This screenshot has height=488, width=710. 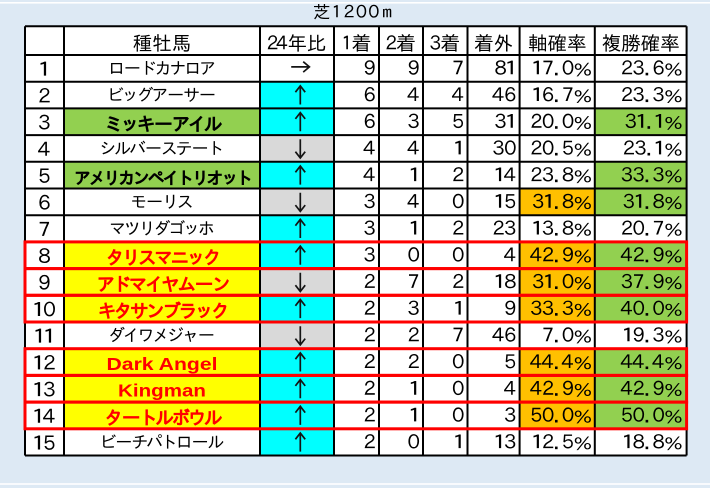 What do you see at coordinates (162, 364) in the screenshot?
I see `svg-text: Dark Angel` at bounding box center [162, 364].